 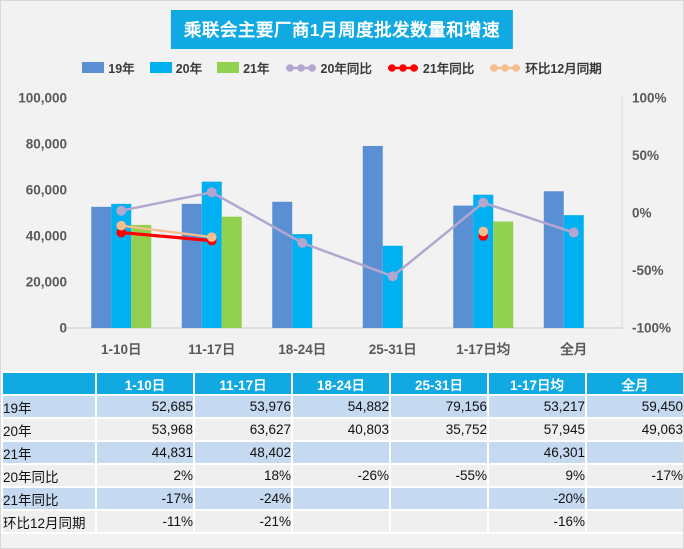 I want to click on left-axis-tick: 40,000, so click(x=46, y=236).